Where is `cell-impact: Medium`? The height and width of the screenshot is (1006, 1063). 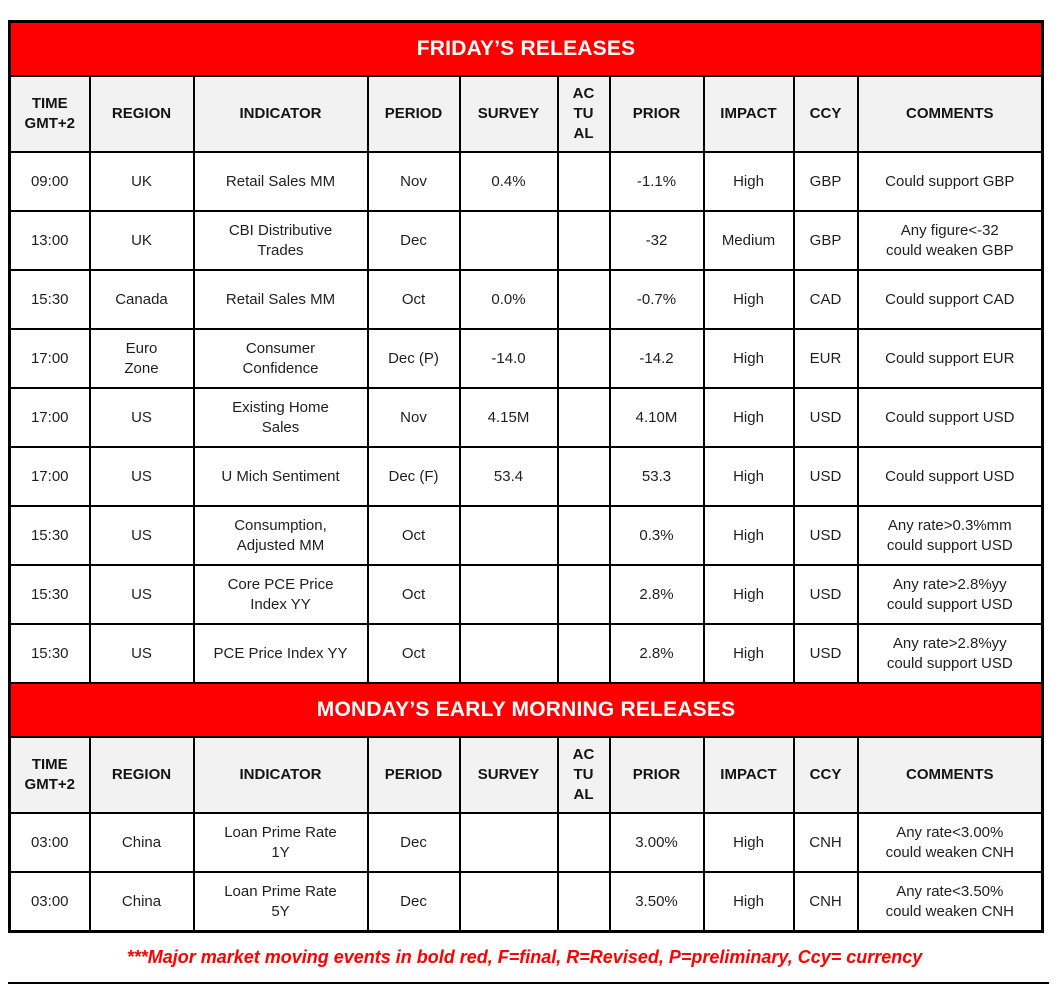 cell-impact: Medium is located at coordinates (748, 240).